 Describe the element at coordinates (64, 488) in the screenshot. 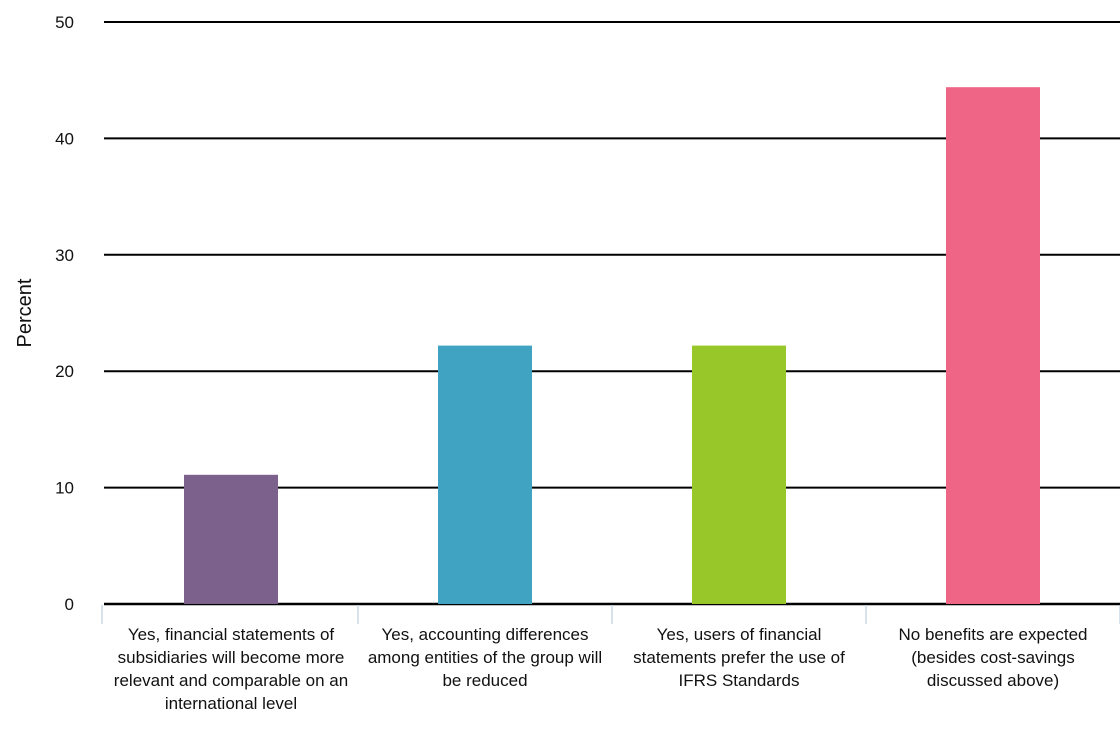

I see `y-tick-label: 10` at that location.